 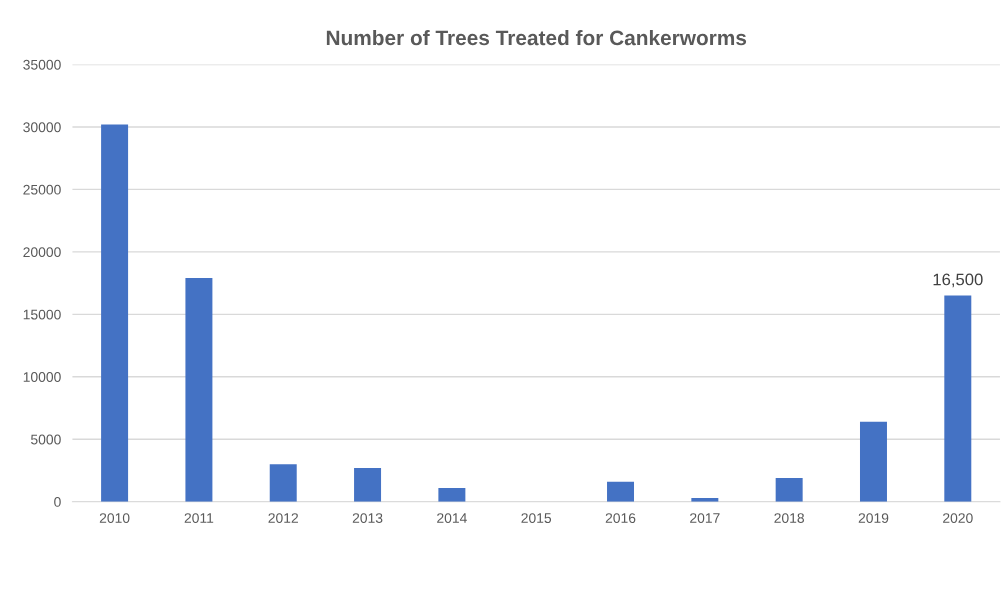 I want to click on x-tick-label: 2016, so click(x=620, y=518).